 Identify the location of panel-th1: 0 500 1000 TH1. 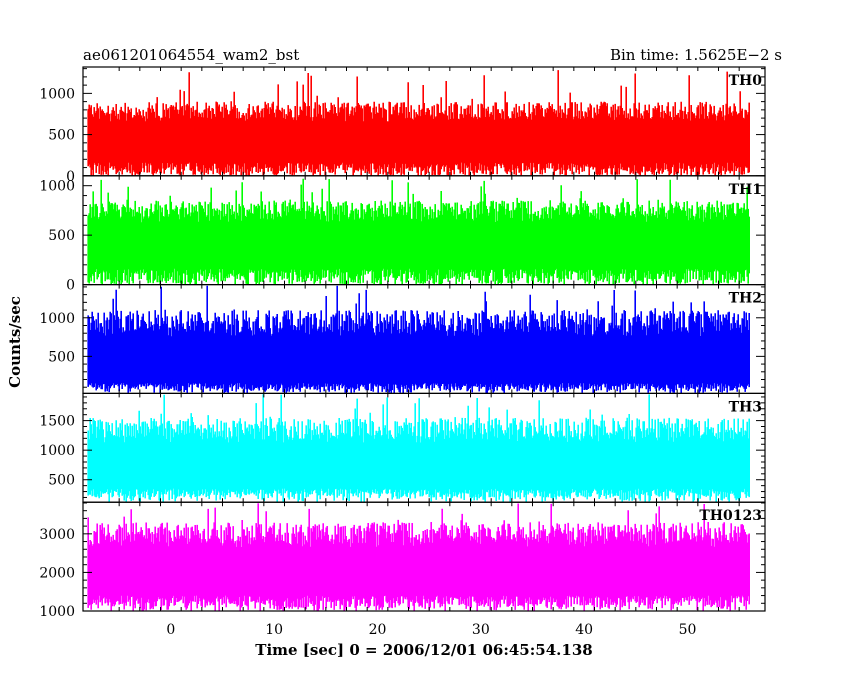
(402, 234).